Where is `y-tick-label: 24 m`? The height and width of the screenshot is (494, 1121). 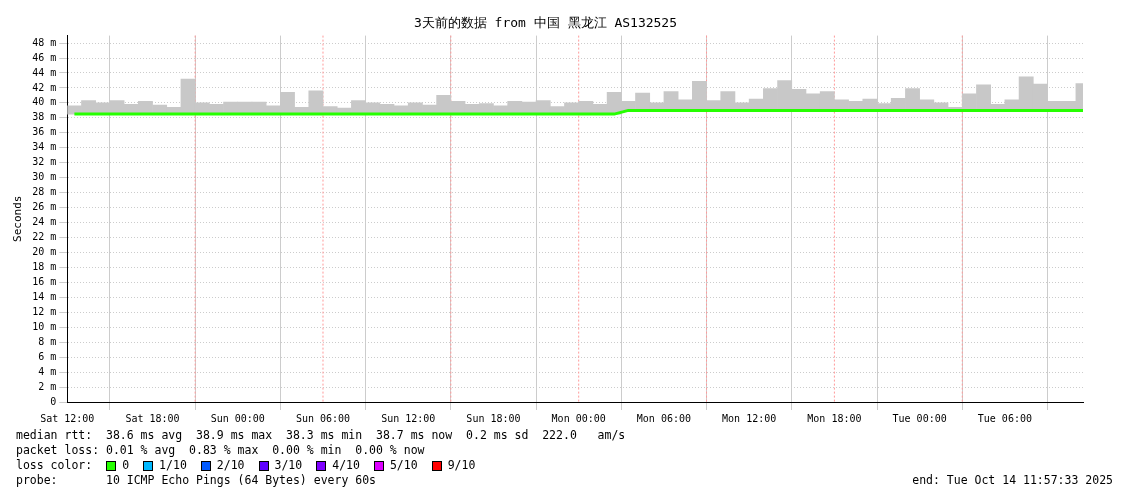 y-tick-label: 24 m is located at coordinates (44, 222).